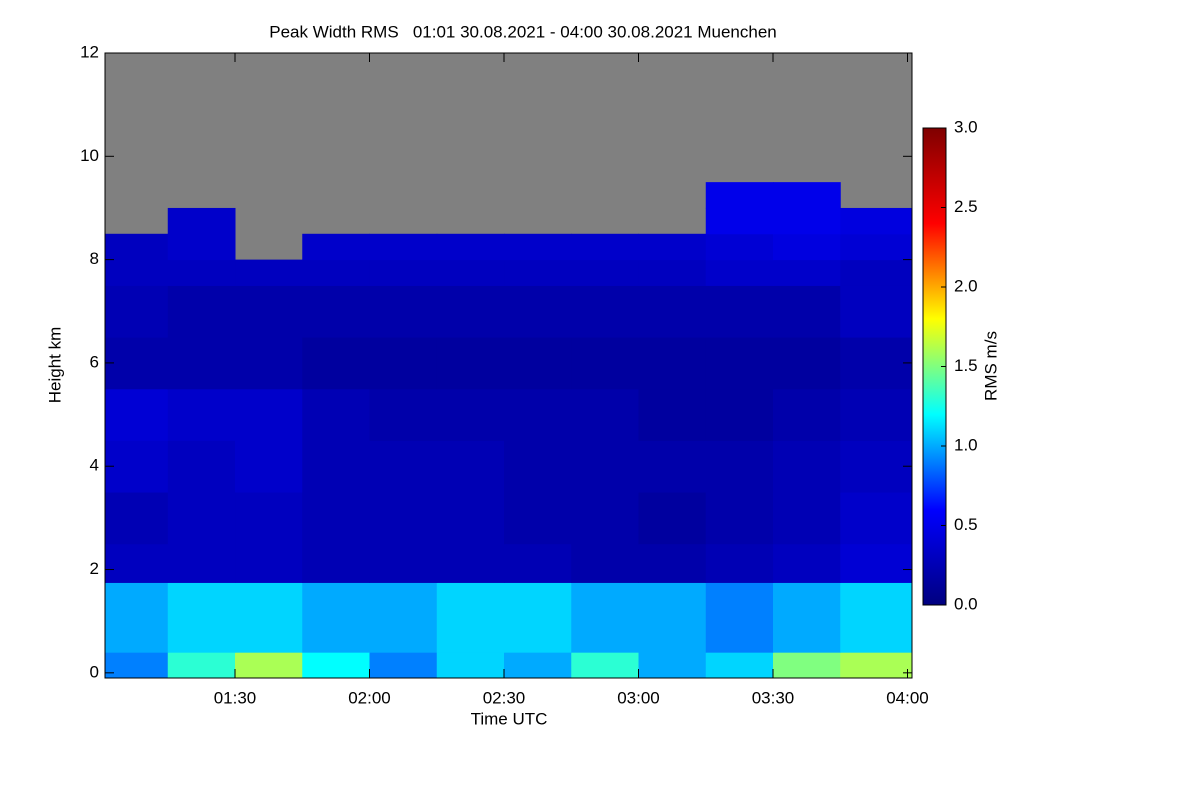 This screenshot has height=800, width=1200. What do you see at coordinates (54, 365) in the screenshot?
I see `y-axis-label: Height km` at bounding box center [54, 365].